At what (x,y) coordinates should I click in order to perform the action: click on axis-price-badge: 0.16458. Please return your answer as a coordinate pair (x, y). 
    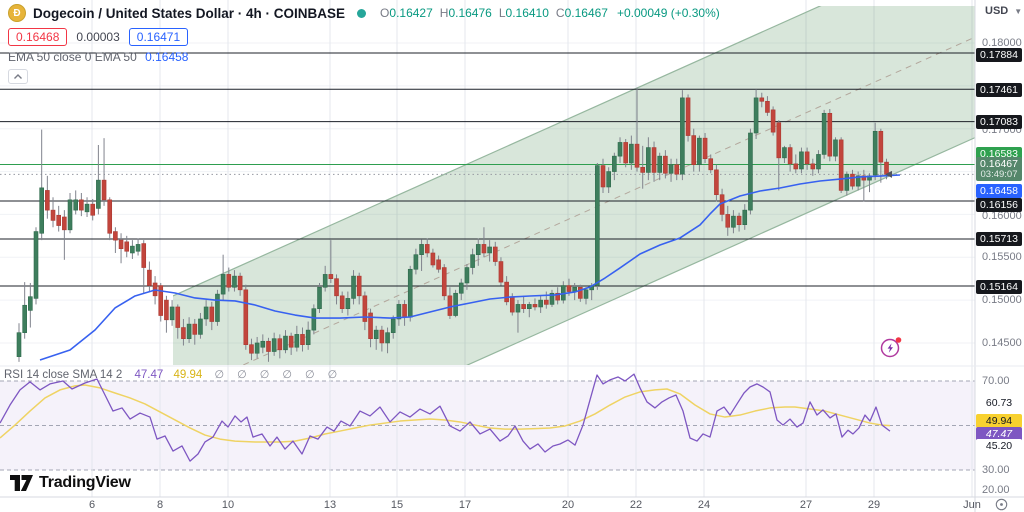
    Looking at the image, I should click on (999, 191).